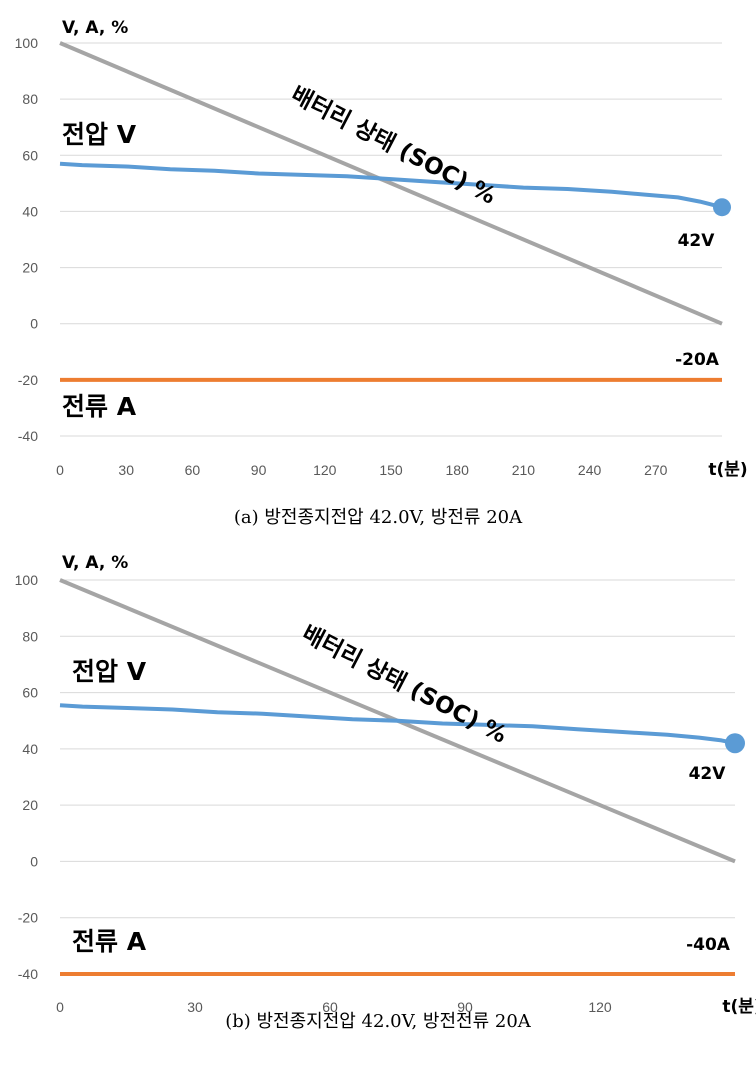  I want to click on x-tick-label: 240, so click(590, 470).